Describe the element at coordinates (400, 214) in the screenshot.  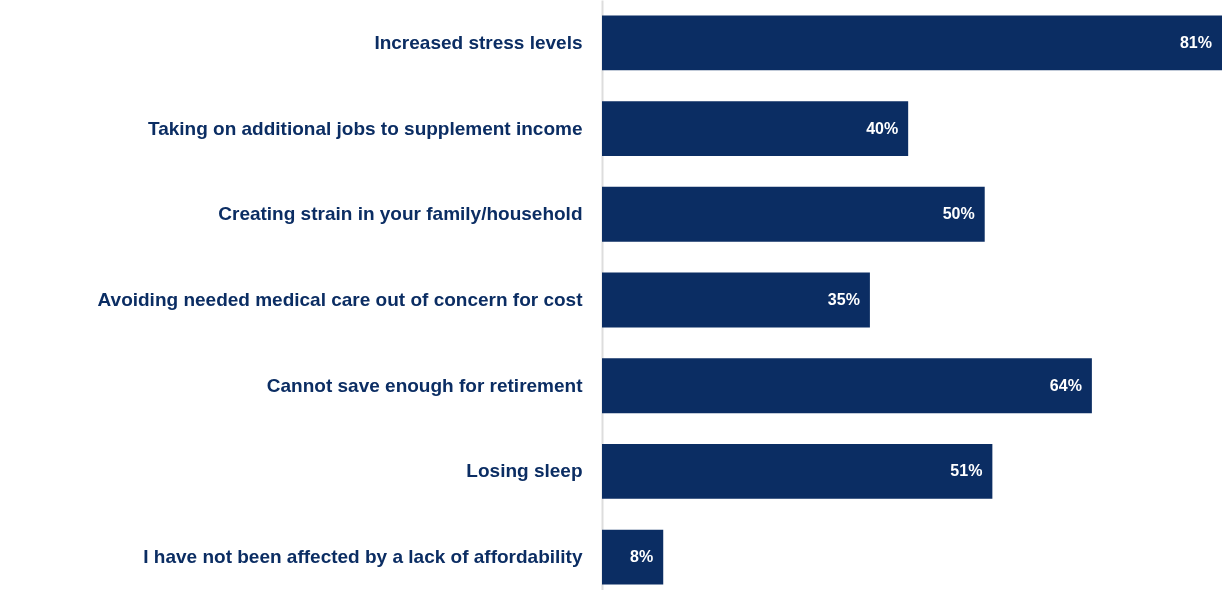
I see `y-tick-label: Creating strain in your family/household` at that location.